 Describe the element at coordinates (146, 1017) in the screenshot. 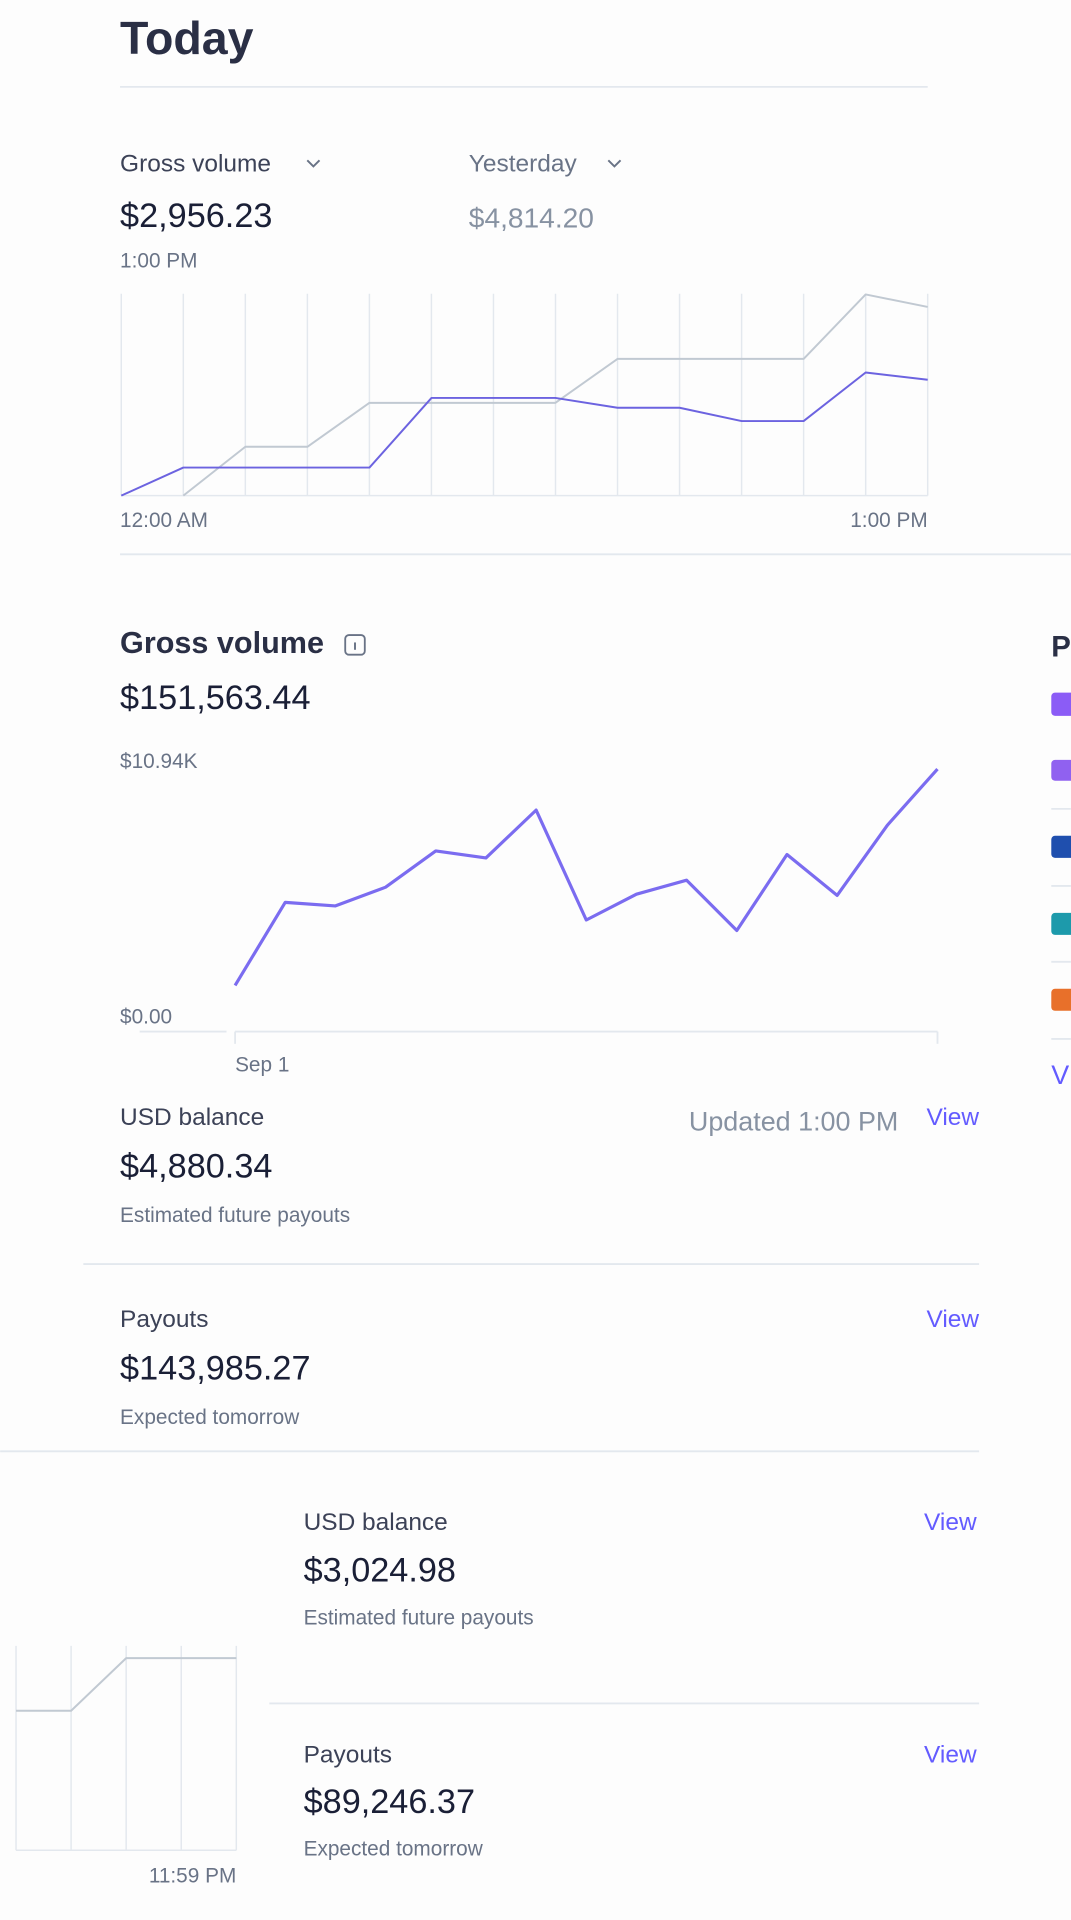

I see `y-tick-label: $0.00` at that location.